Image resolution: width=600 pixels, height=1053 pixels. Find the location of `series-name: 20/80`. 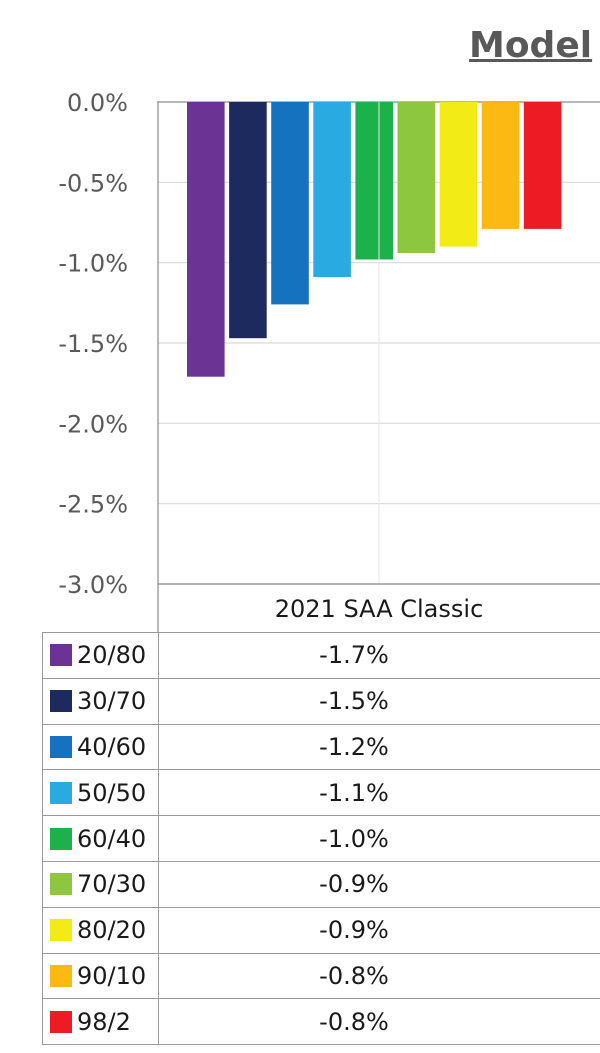

series-name: 20/80 is located at coordinates (112, 655).